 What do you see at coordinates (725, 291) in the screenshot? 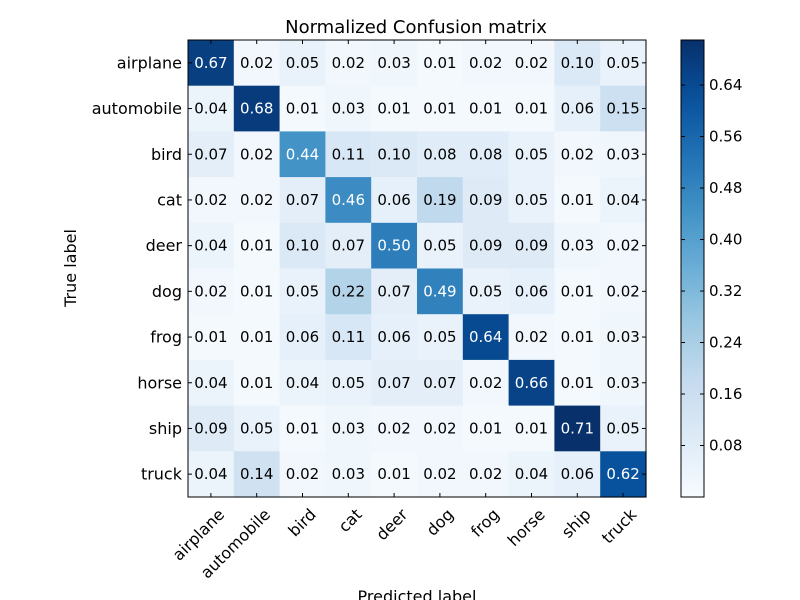
I see `colorbar-tick-label: 0.32` at bounding box center [725, 291].